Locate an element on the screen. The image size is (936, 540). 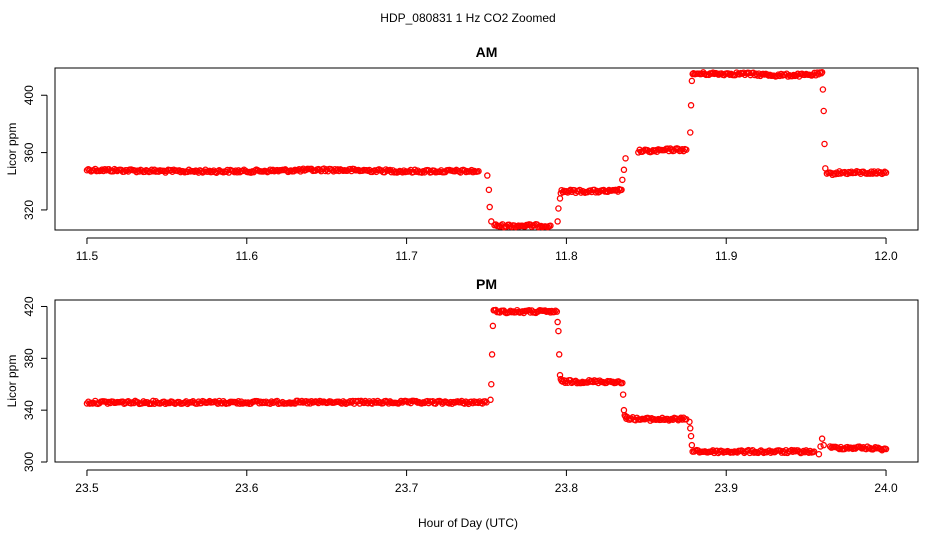
x-tick-label: 23.8 is located at coordinates (567, 488).